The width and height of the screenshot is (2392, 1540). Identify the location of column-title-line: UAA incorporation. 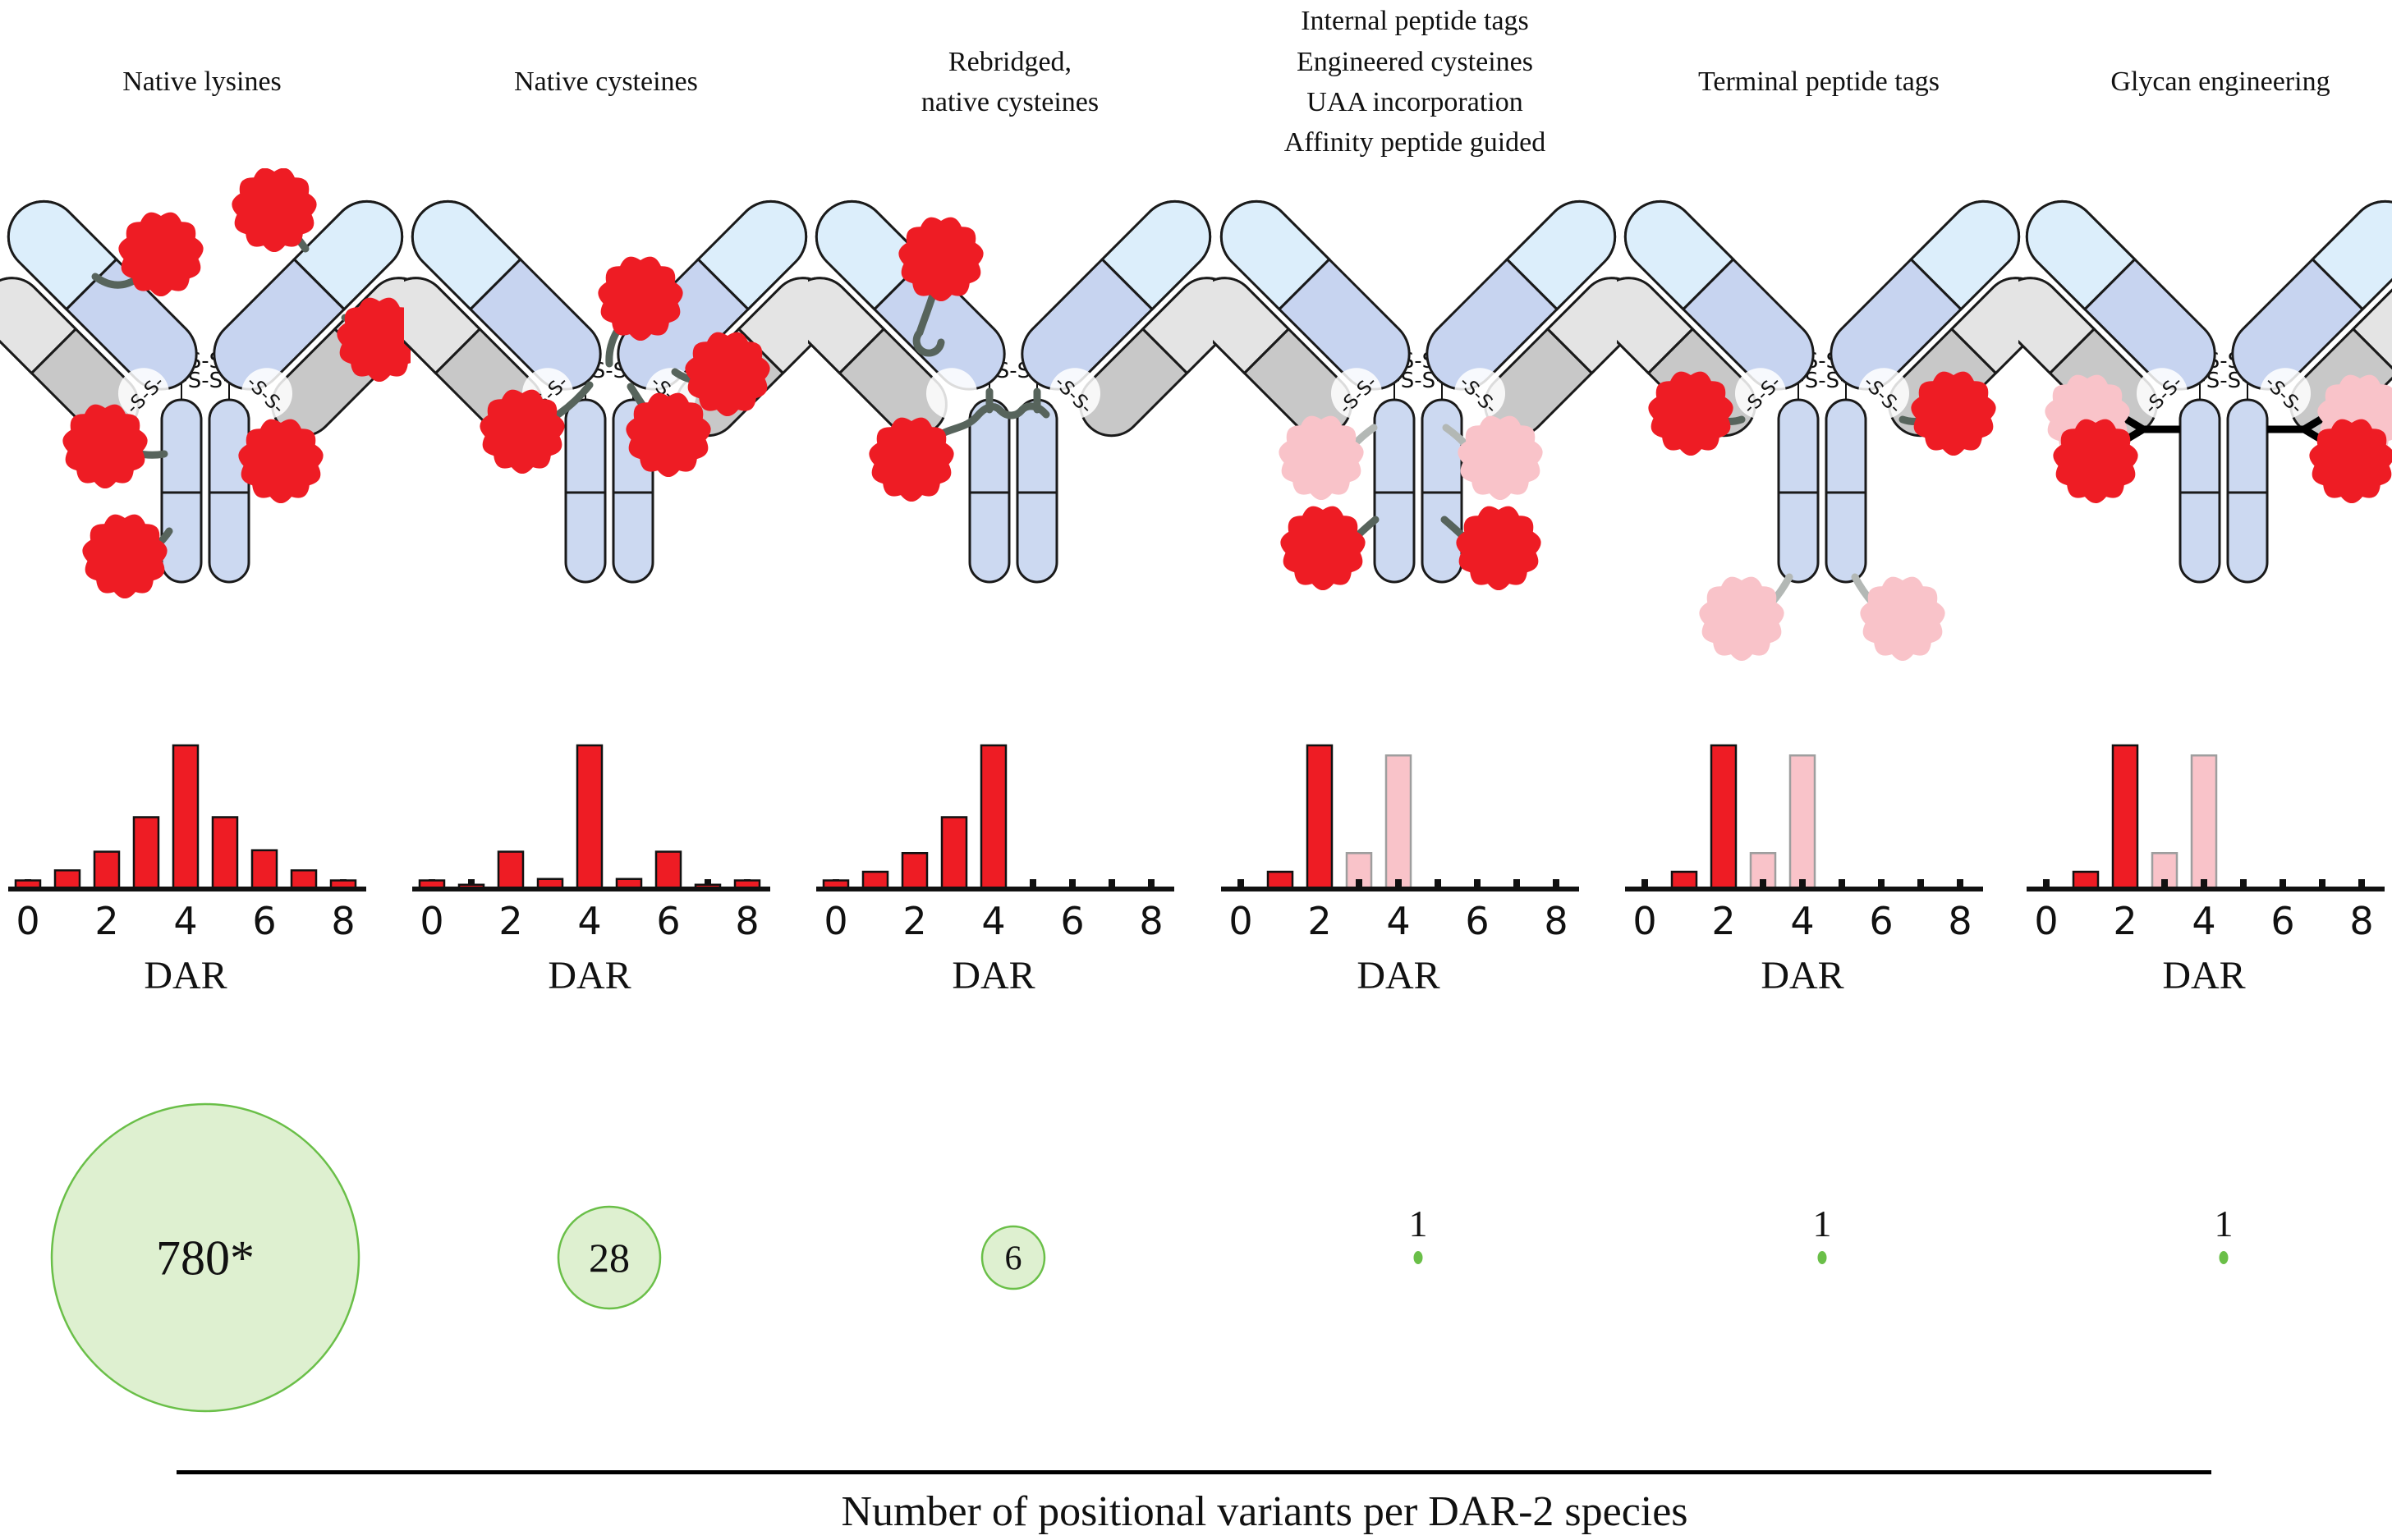
(1414, 102).